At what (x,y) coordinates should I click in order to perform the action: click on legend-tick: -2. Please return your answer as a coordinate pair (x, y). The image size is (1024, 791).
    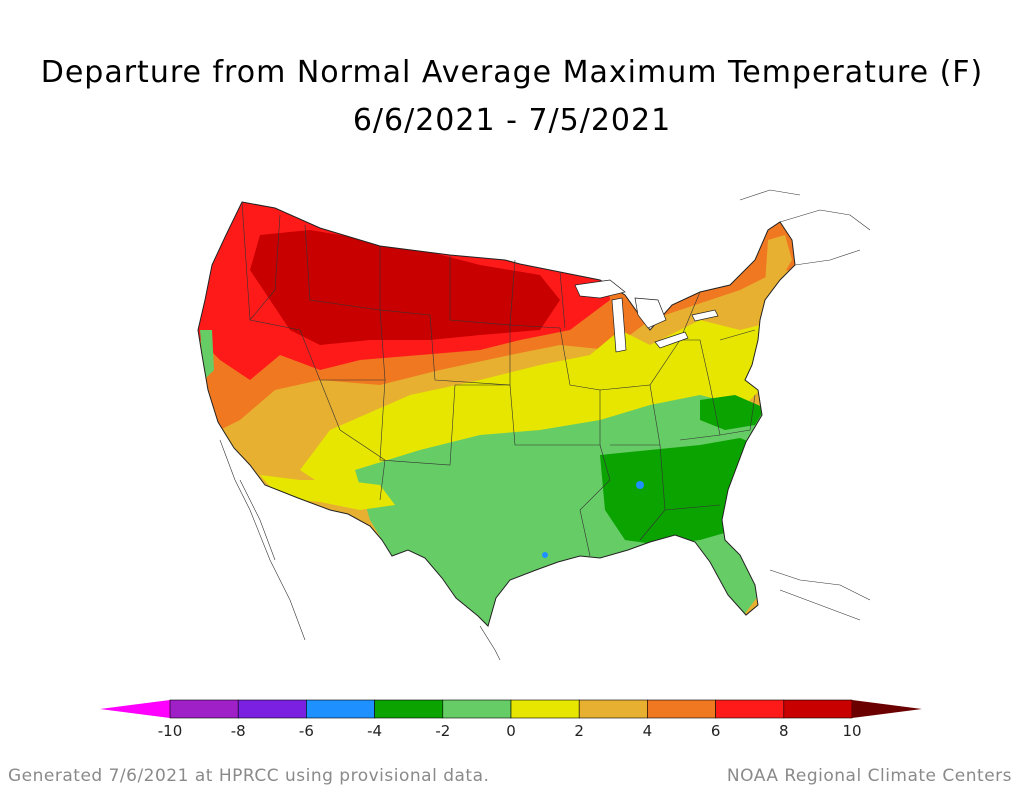
    Looking at the image, I should click on (443, 731).